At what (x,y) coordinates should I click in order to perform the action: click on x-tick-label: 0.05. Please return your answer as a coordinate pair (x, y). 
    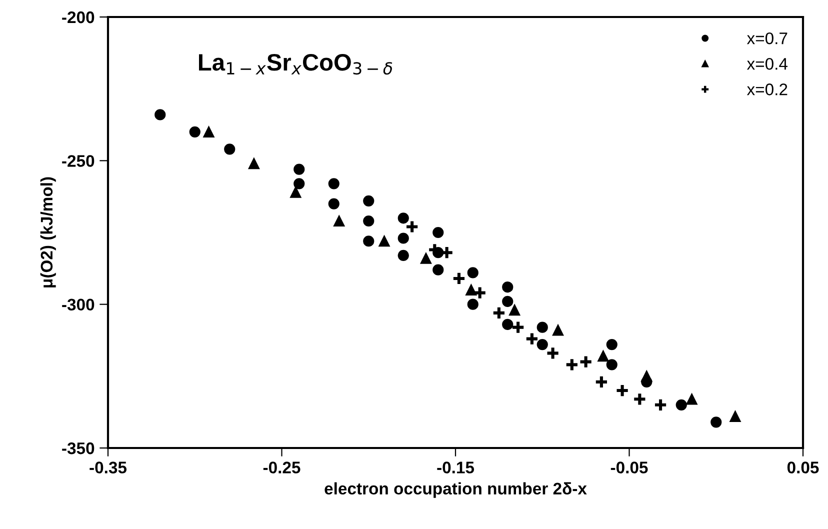
    Looking at the image, I should click on (803, 468).